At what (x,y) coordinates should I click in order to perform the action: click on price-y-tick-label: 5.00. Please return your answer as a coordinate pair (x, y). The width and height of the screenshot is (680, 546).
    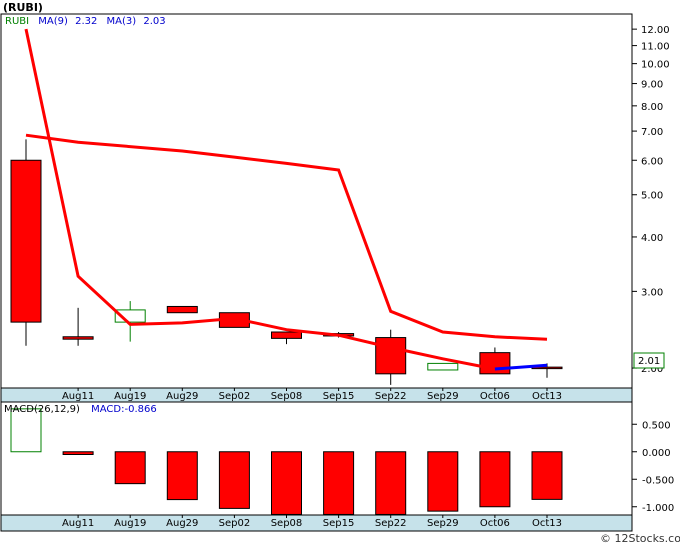
    Looking at the image, I should click on (652, 196).